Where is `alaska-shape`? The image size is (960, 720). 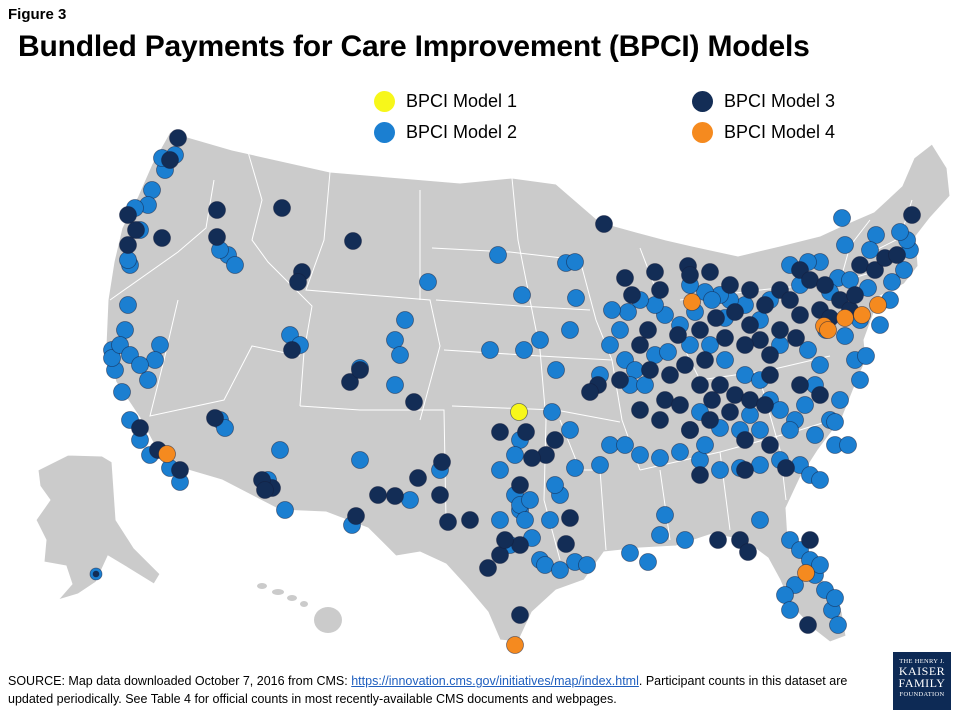
alaska-shape is located at coordinates (98, 527).